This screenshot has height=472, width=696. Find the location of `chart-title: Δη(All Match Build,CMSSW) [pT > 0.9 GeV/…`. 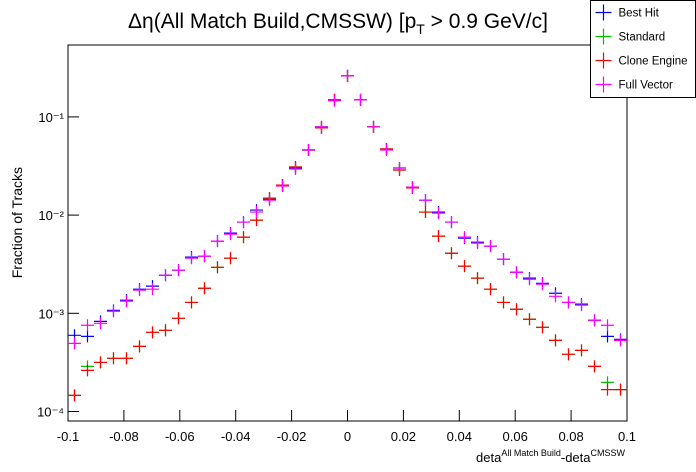

chart-title: Δη(All Match Build,CMSSW) [pT > 0.9 GeV/… is located at coordinates (338, 23).